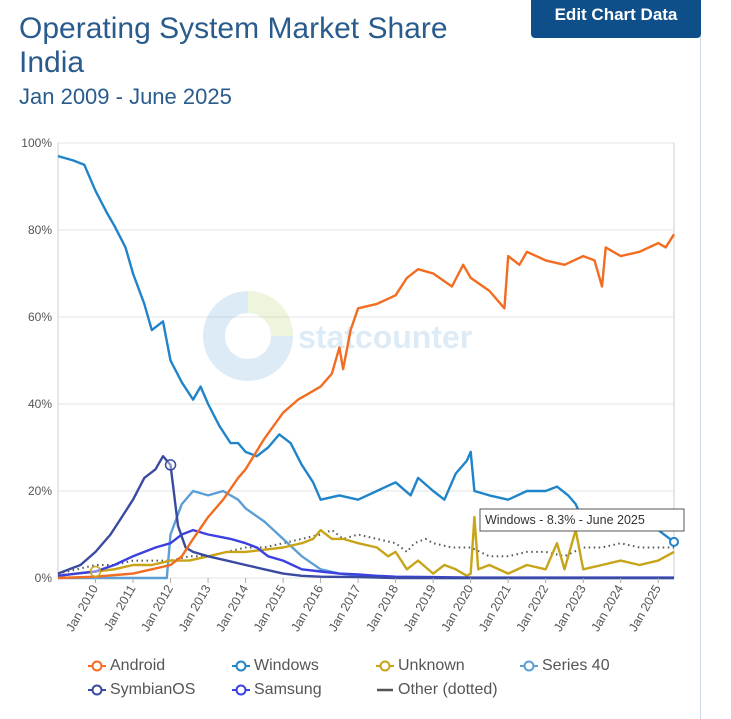  Describe the element at coordinates (44, 578) in the screenshot. I see `y-tick-label: 0%` at that location.